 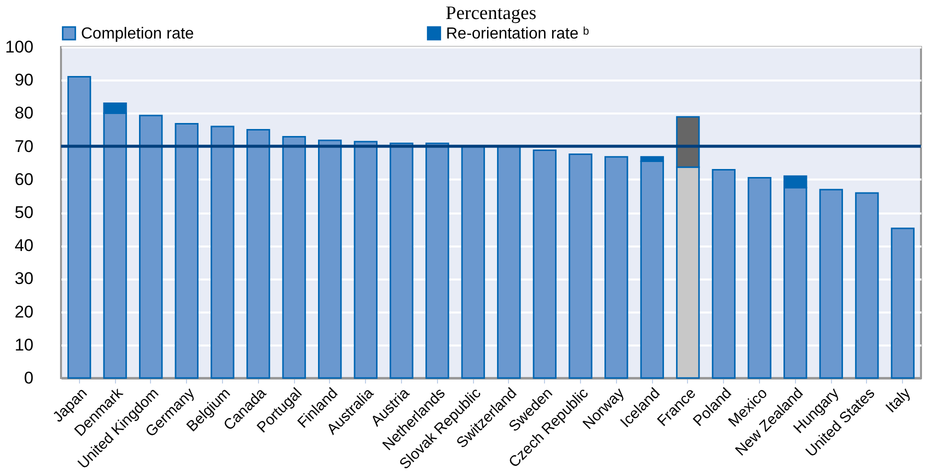 I want to click on y-tick-label: 30, so click(x=24, y=278).